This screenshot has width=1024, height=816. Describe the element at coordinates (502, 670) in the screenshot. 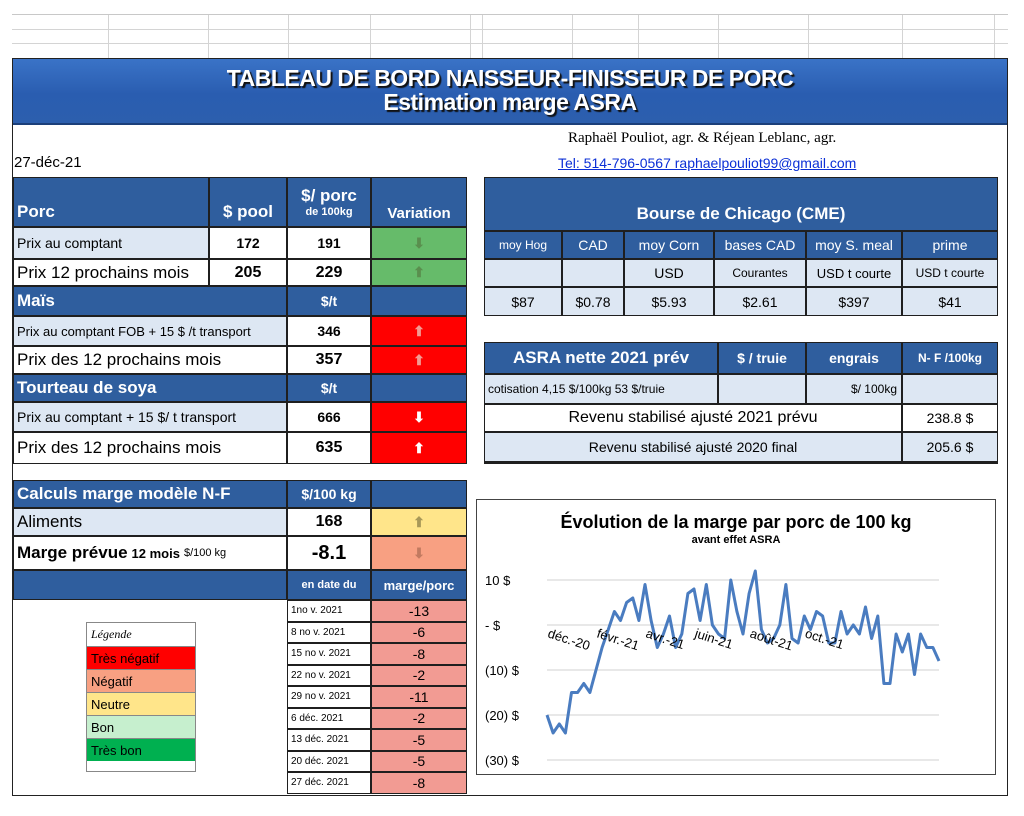

I see `y-tick-label: (10) $` at that location.